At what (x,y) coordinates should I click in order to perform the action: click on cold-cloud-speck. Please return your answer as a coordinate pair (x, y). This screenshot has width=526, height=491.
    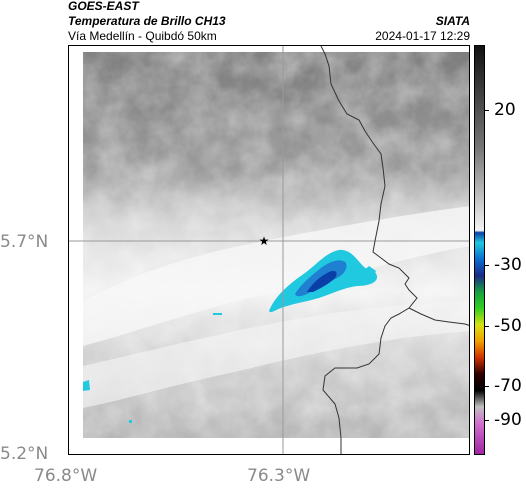
    Looking at the image, I should click on (86, 385).